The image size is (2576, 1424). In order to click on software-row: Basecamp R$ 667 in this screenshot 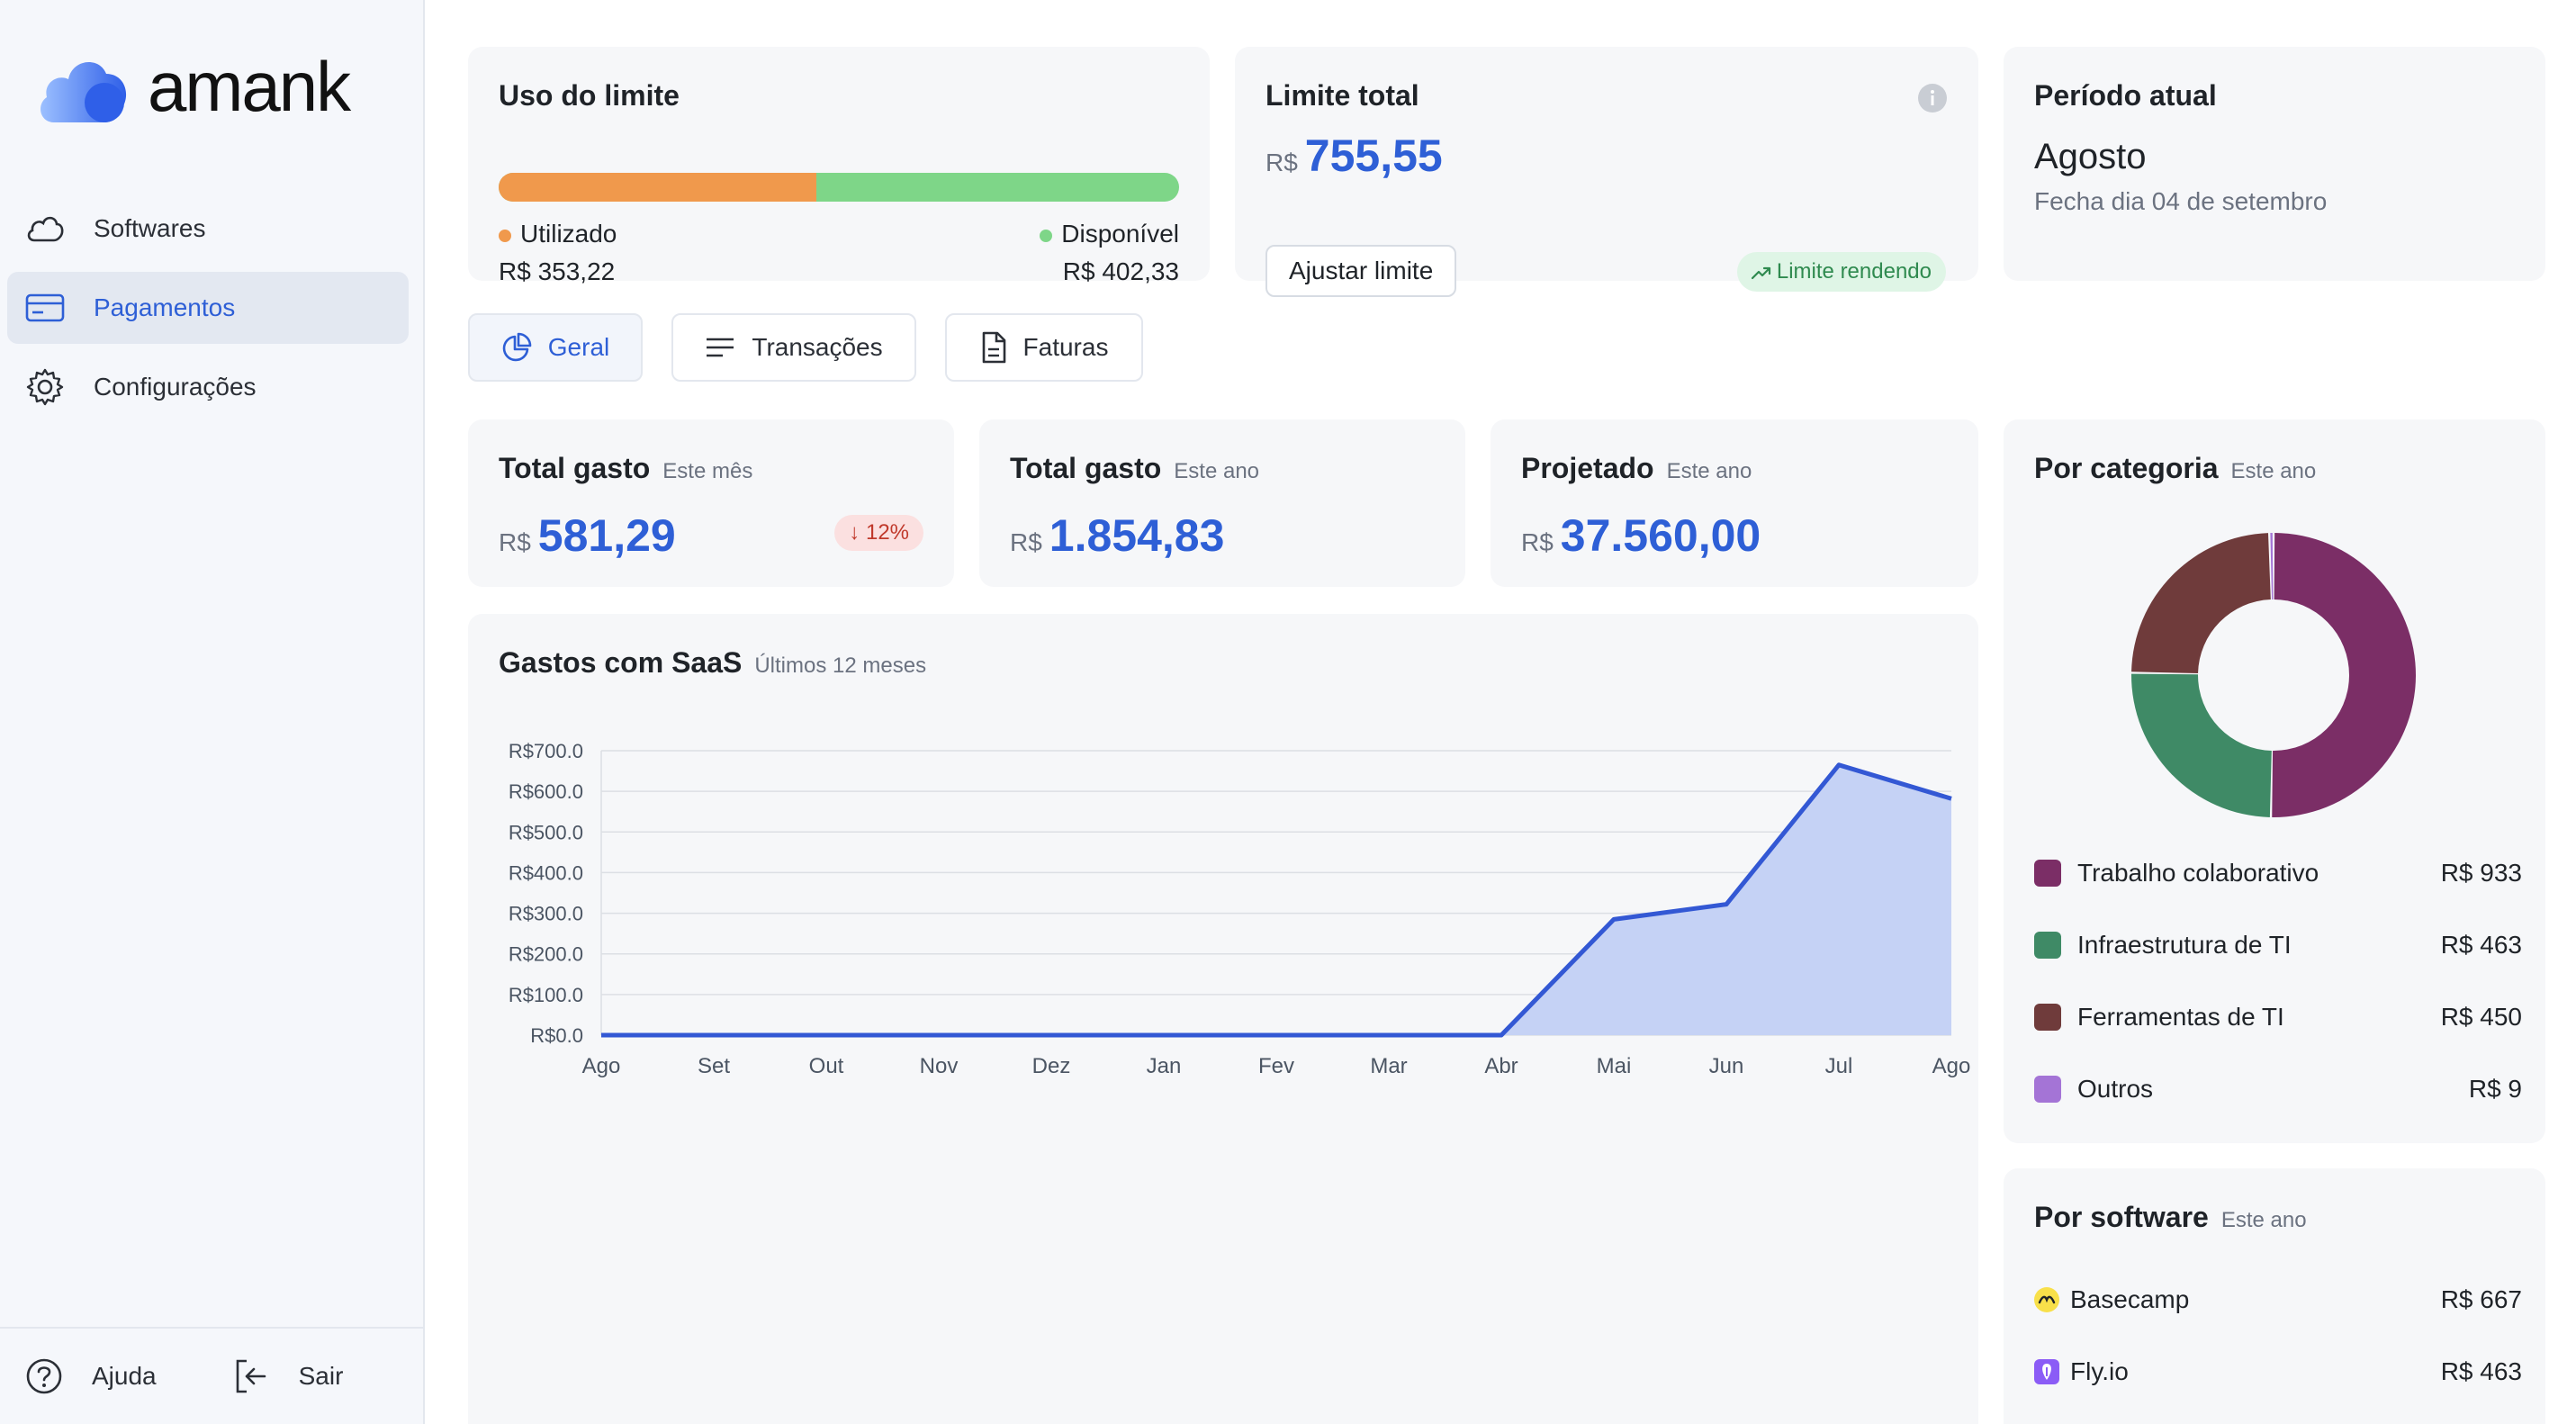, I will do `click(2278, 1299)`.